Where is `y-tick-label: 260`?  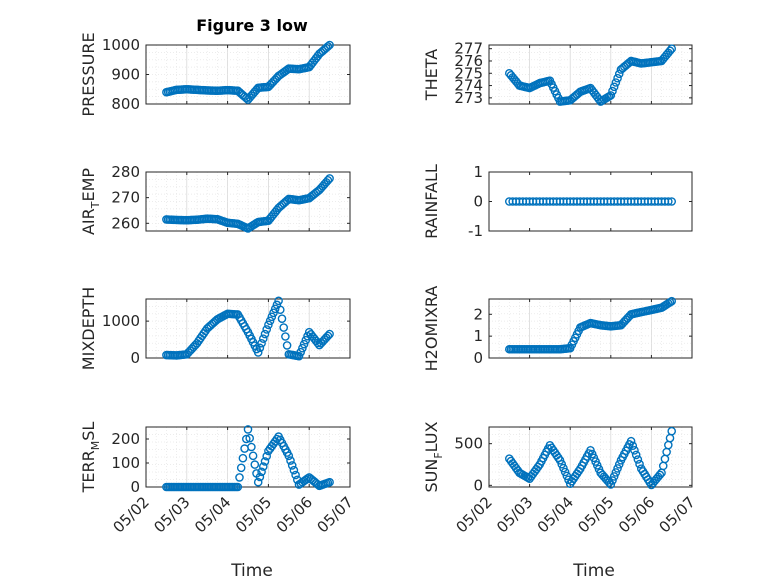
y-tick-label: 260 is located at coordinates (125, 223).